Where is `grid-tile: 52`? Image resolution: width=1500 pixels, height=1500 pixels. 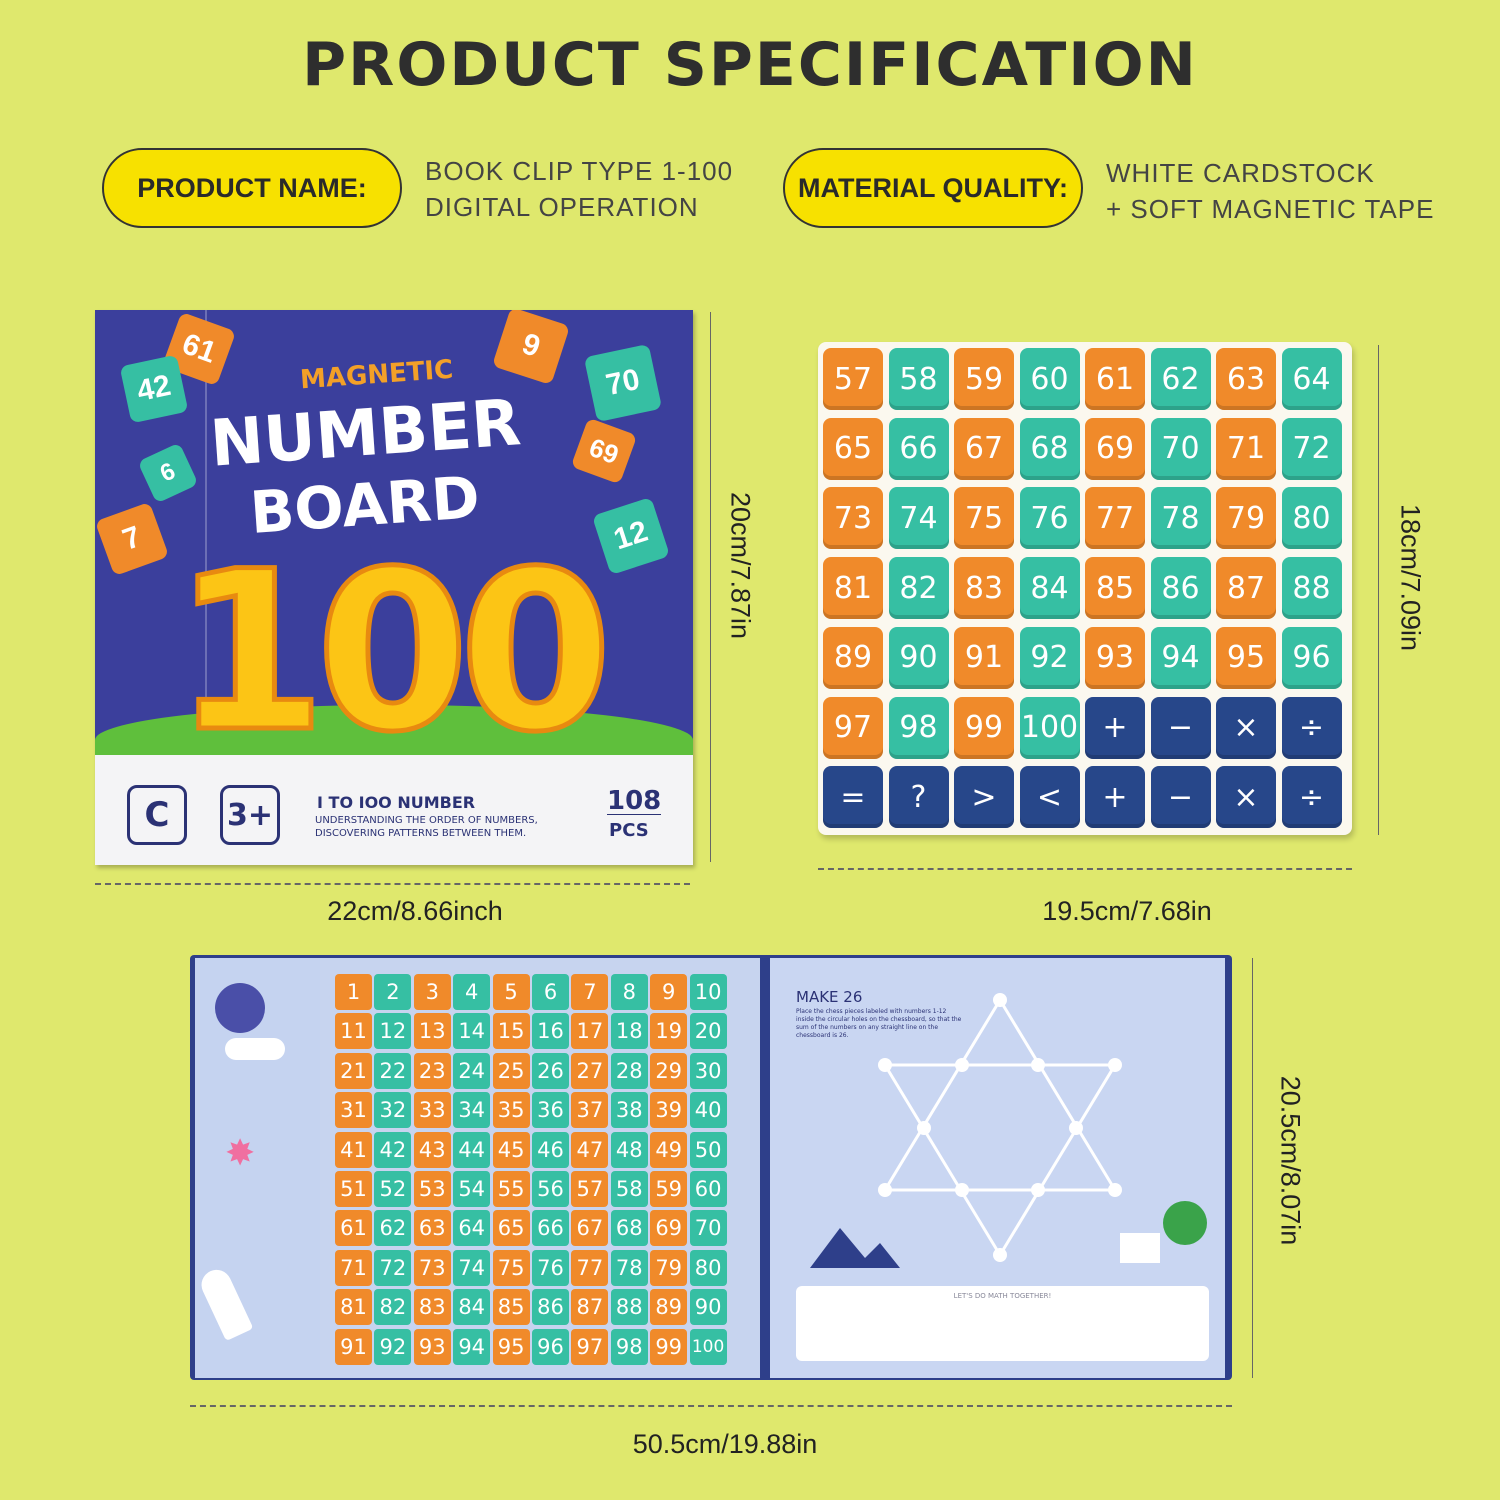 grid-tile: 52 is located at coordinates (393, 1189).